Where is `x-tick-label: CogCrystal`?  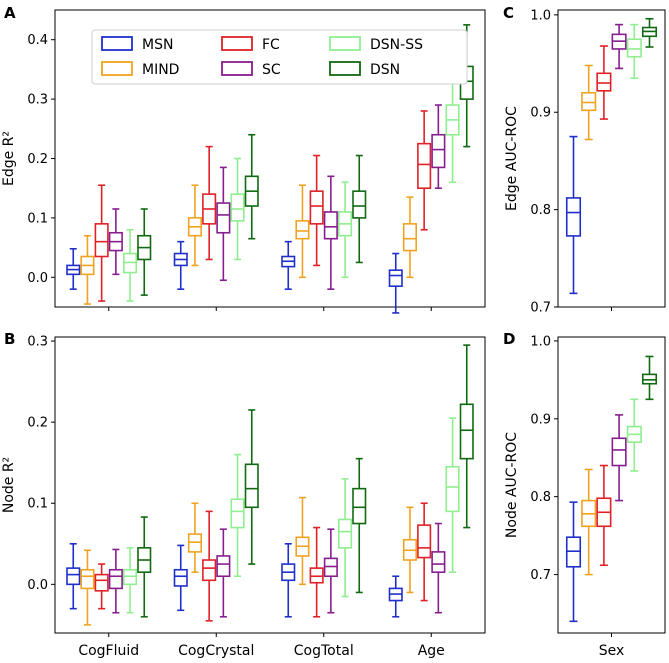 x-tick-label: CogCrystal is located at coordinates (216, 651).